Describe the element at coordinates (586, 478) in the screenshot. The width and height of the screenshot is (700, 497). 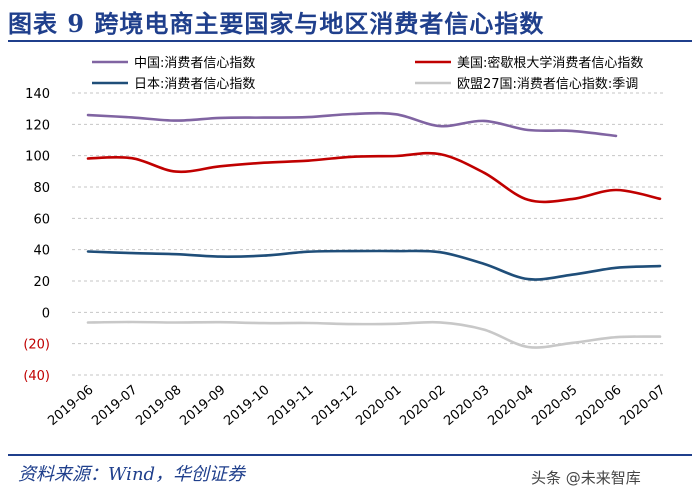
I see `watermark: 头条 @未来智库` at that location.